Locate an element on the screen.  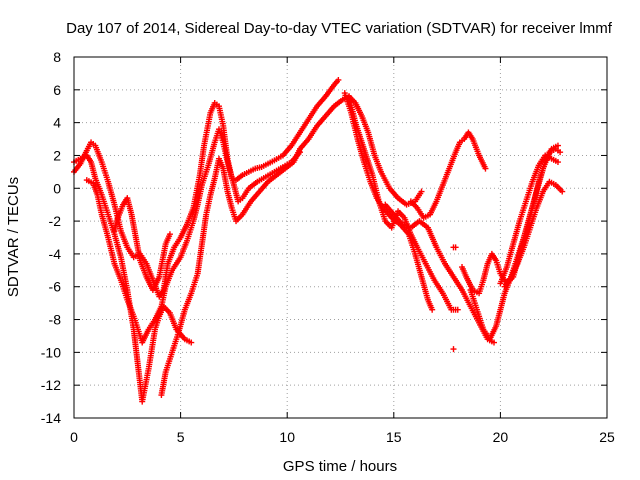
y-tick-label: 8 is located at coordinates (57, 57).